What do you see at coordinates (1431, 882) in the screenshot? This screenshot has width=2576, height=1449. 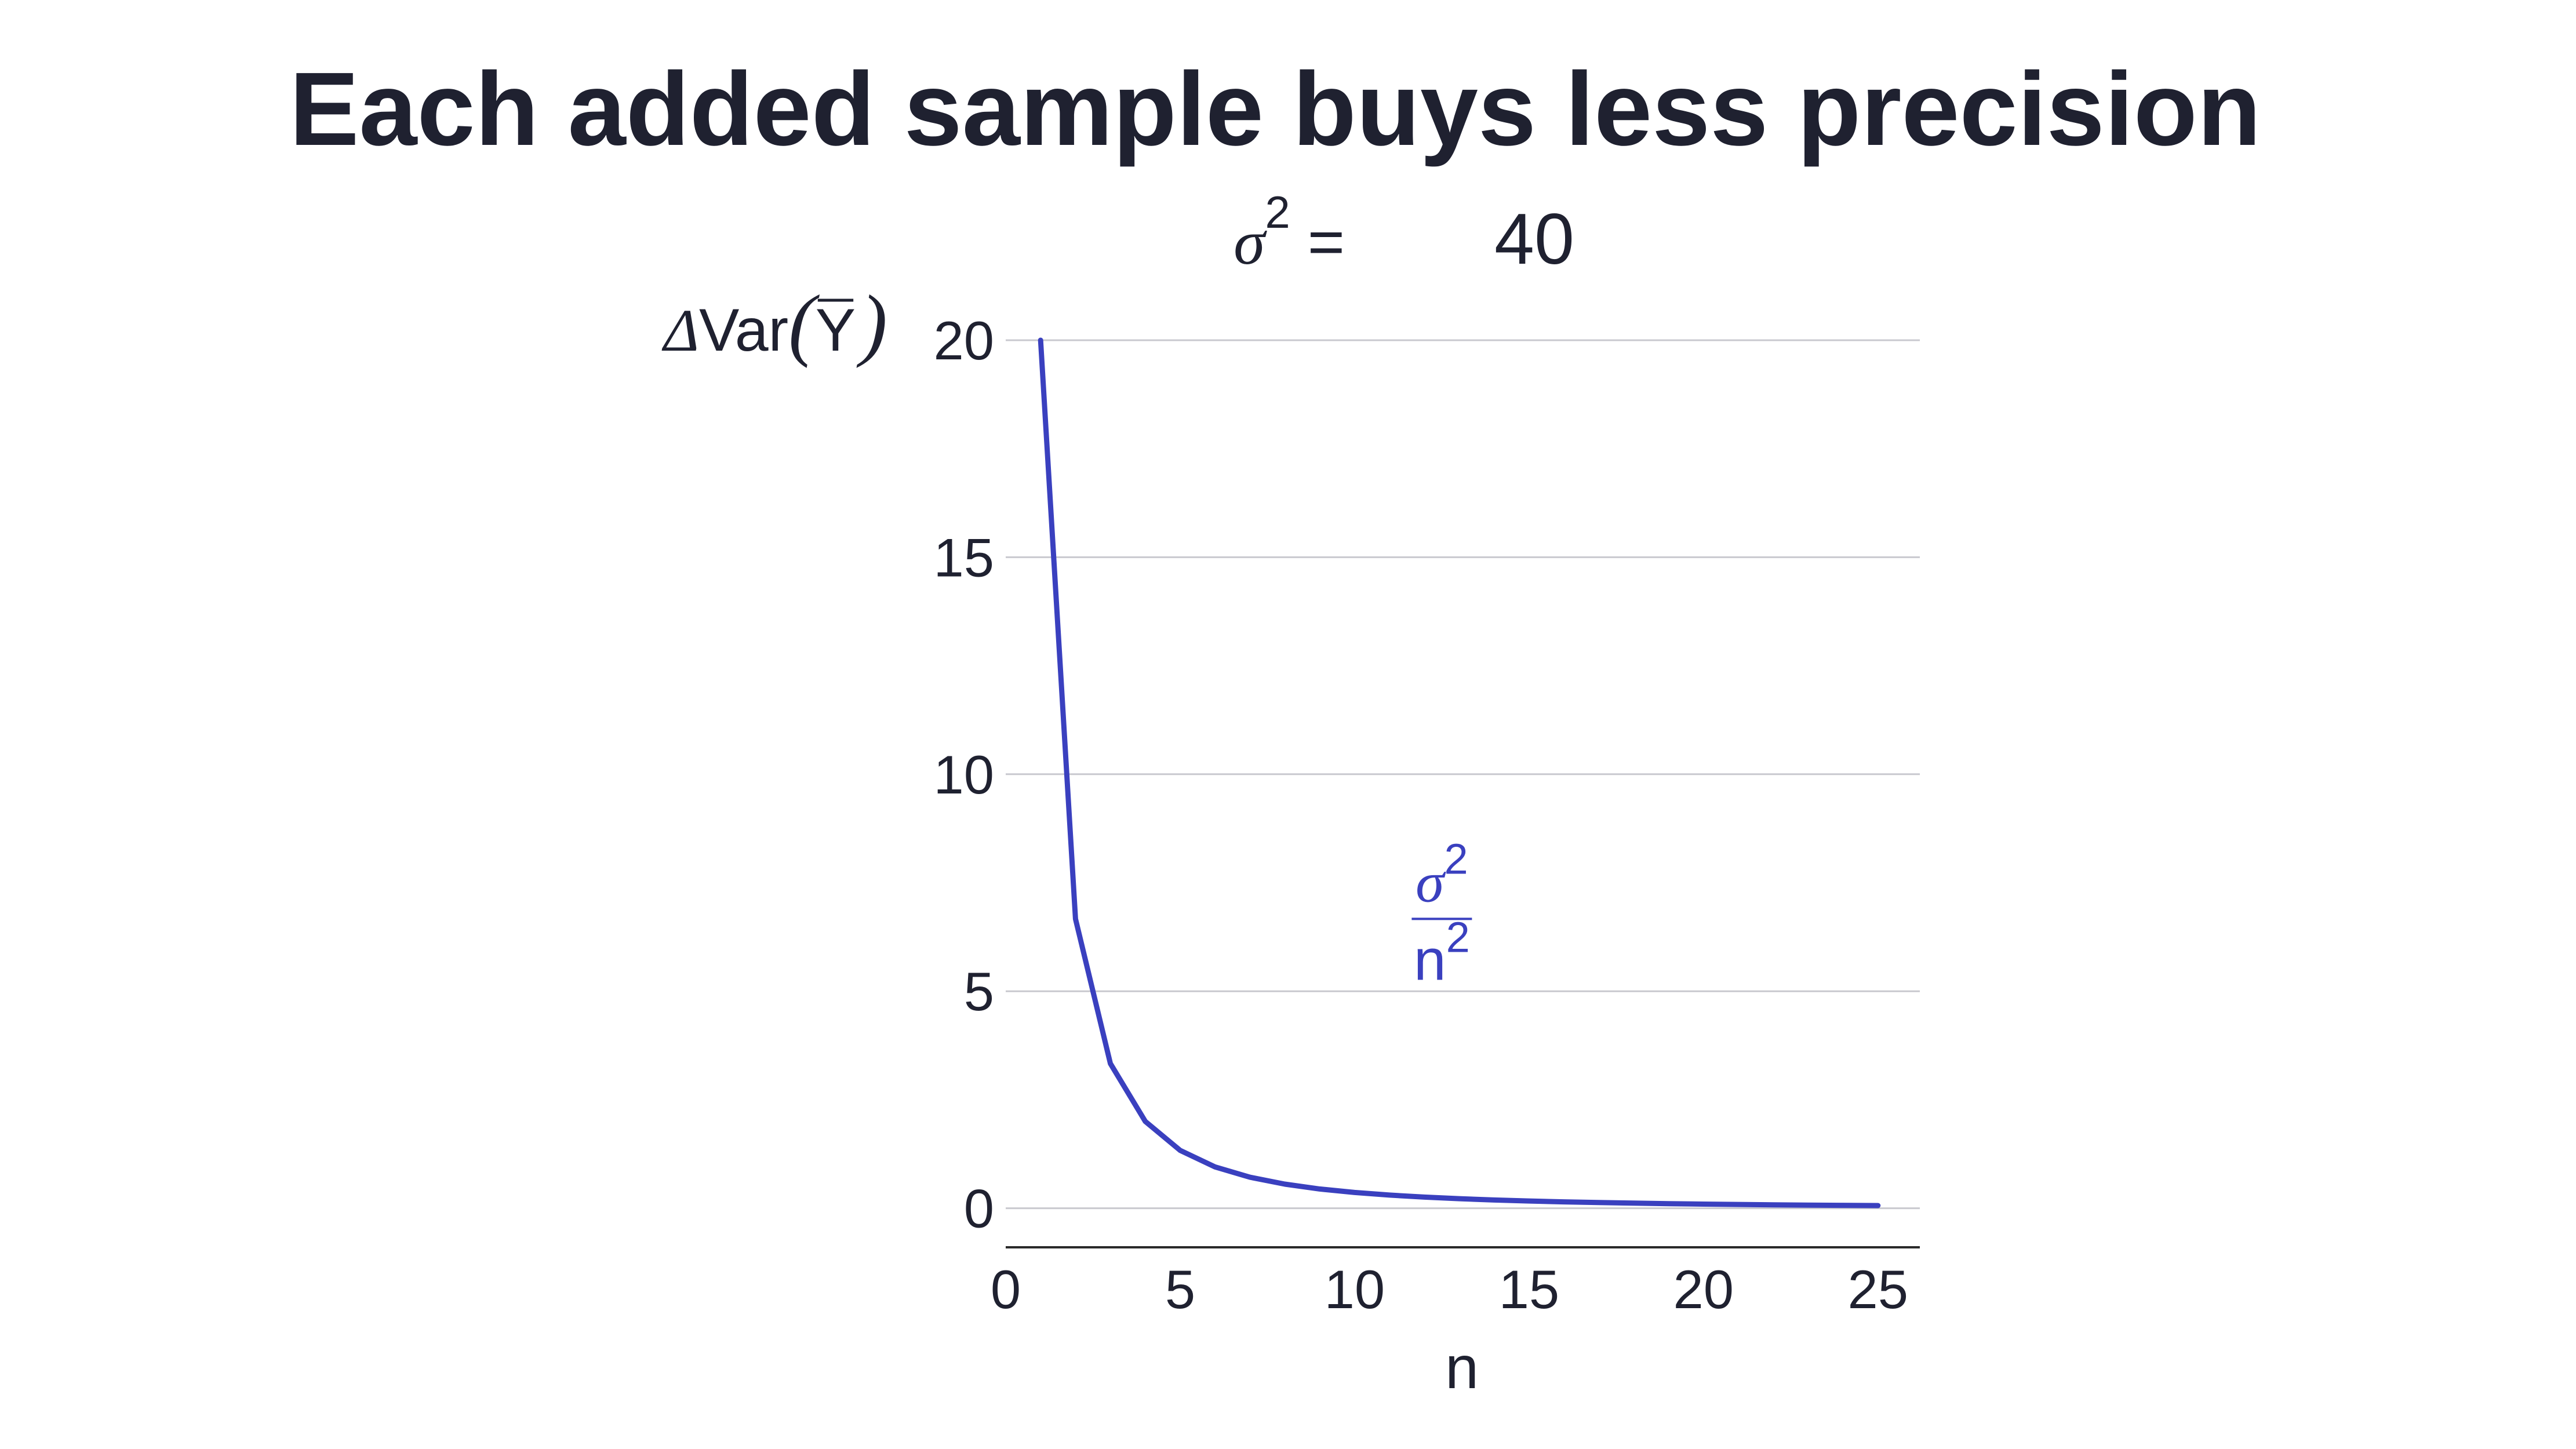 I see `annotation-sigma: σ` at bounding box center [1431, 882].